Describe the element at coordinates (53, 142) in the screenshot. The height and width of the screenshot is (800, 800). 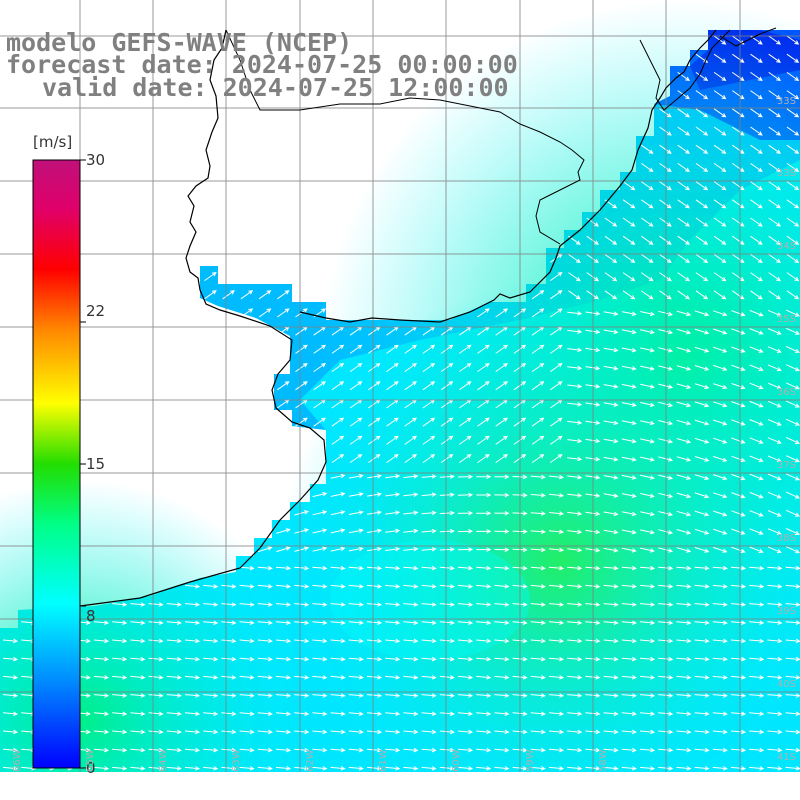
I see `colorbar-unit: [m/s]` at that location.